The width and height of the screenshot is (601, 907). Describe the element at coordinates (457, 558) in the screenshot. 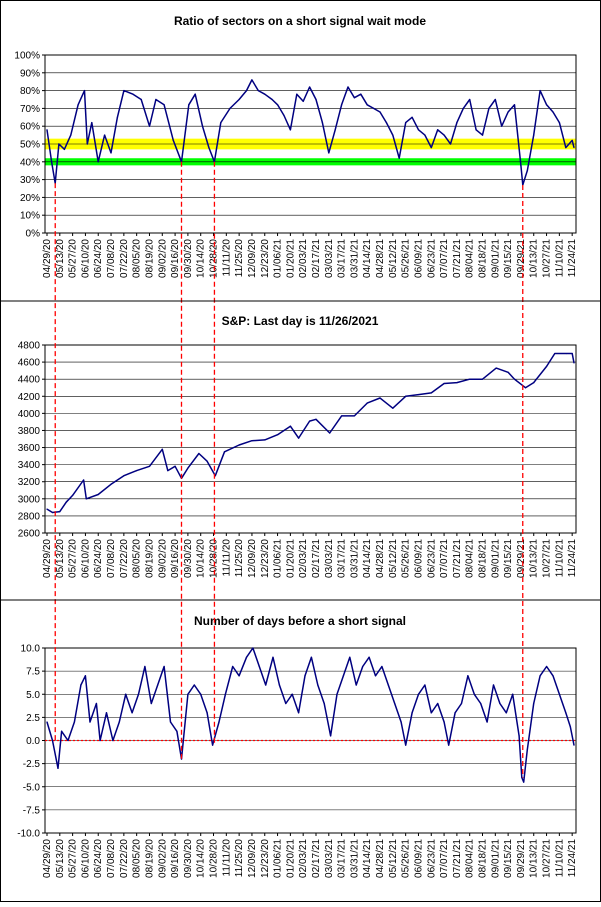

I see `x-tick-label: 07/21/21` at that location.